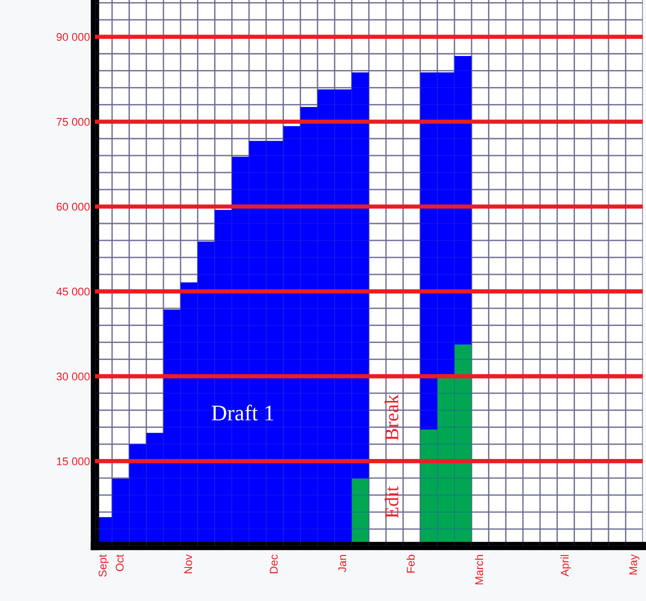  Describe the element at coordinates (73, 122) in the screenshot. I see `y-tick-label: 75 000` at that location.